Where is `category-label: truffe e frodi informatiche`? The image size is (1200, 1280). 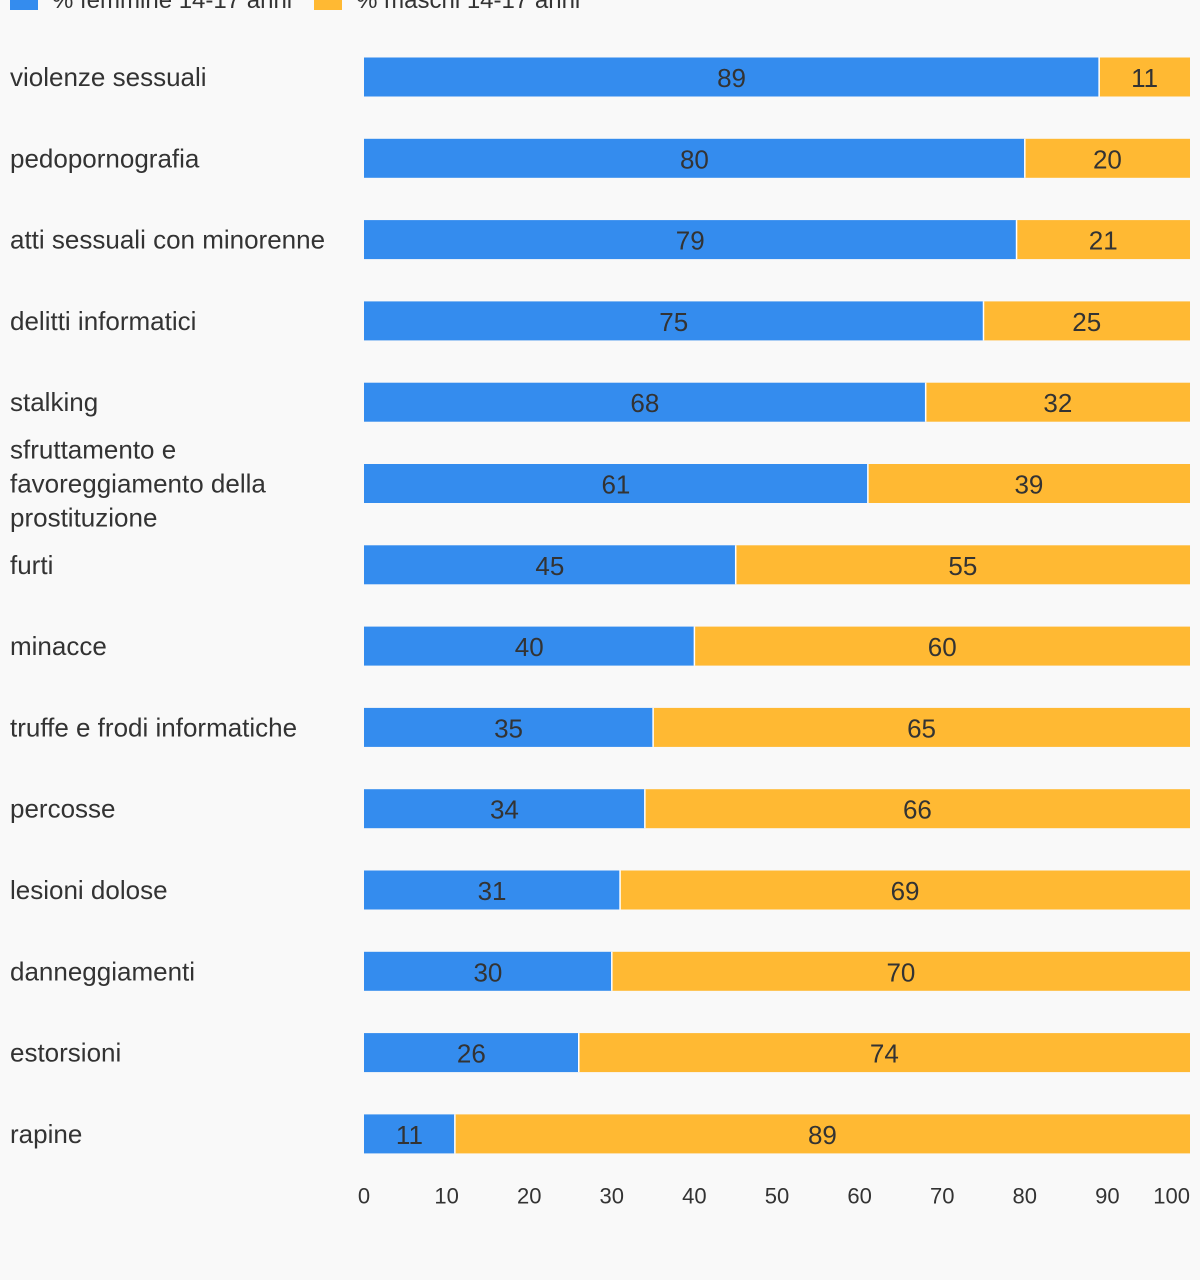
category-label: truffe e frodi informatiche is located at coordinates (153, 727).